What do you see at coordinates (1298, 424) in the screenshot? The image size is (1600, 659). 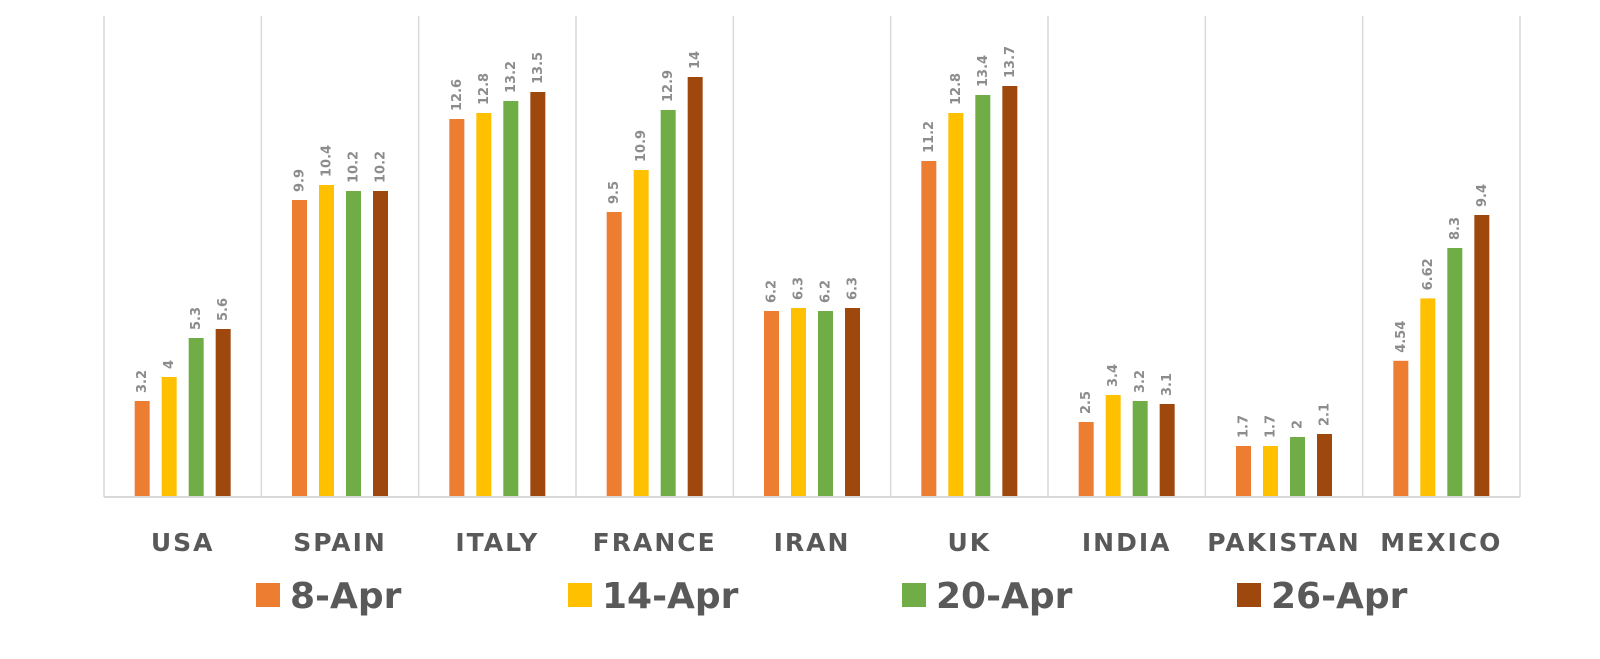 I see `data-label-pakistan-20-apr: 2` at bounding box center [1298, 424].